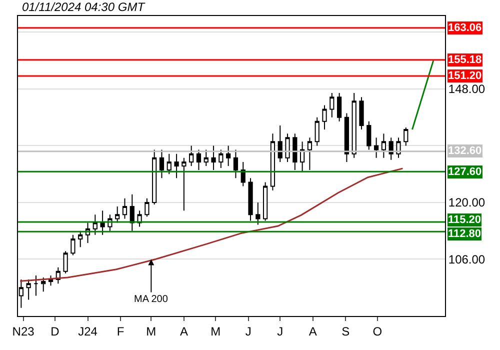 Image resolution: width=500 pixels, height=350 pixels. I want to click on y-tick-label: 106.00, so click(467, 259).